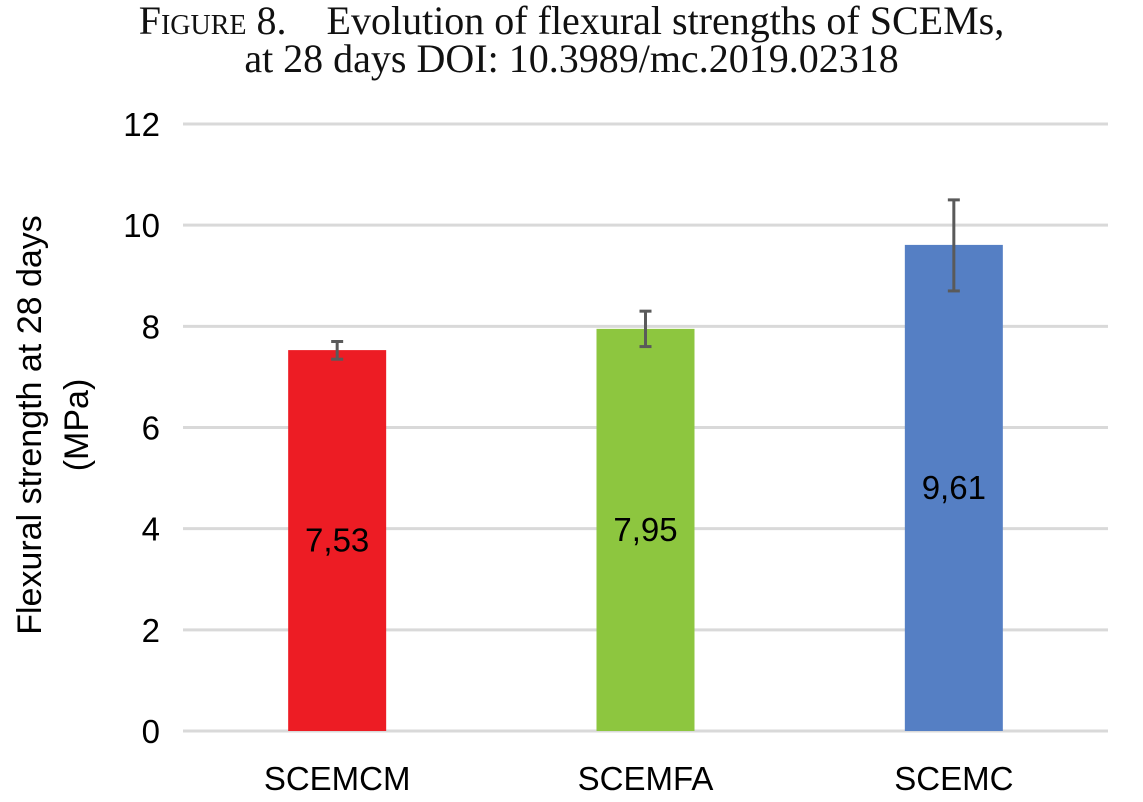 The image size is (1143, 802). What do you see at coordinates (151, 428) in the screenshot?
I see `y-tick-label: 6` at bounding box center [151, 428].